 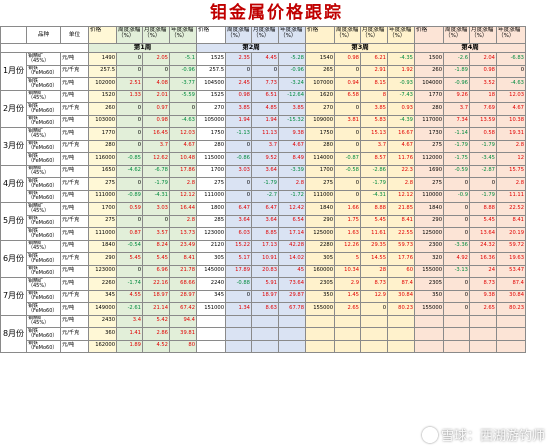 I want to click on price-cell: 2260, so click(x=102, y=284).